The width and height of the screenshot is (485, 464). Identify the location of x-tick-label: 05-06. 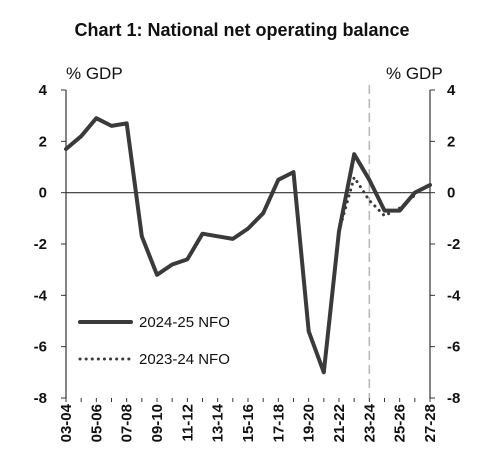
(96, 423).